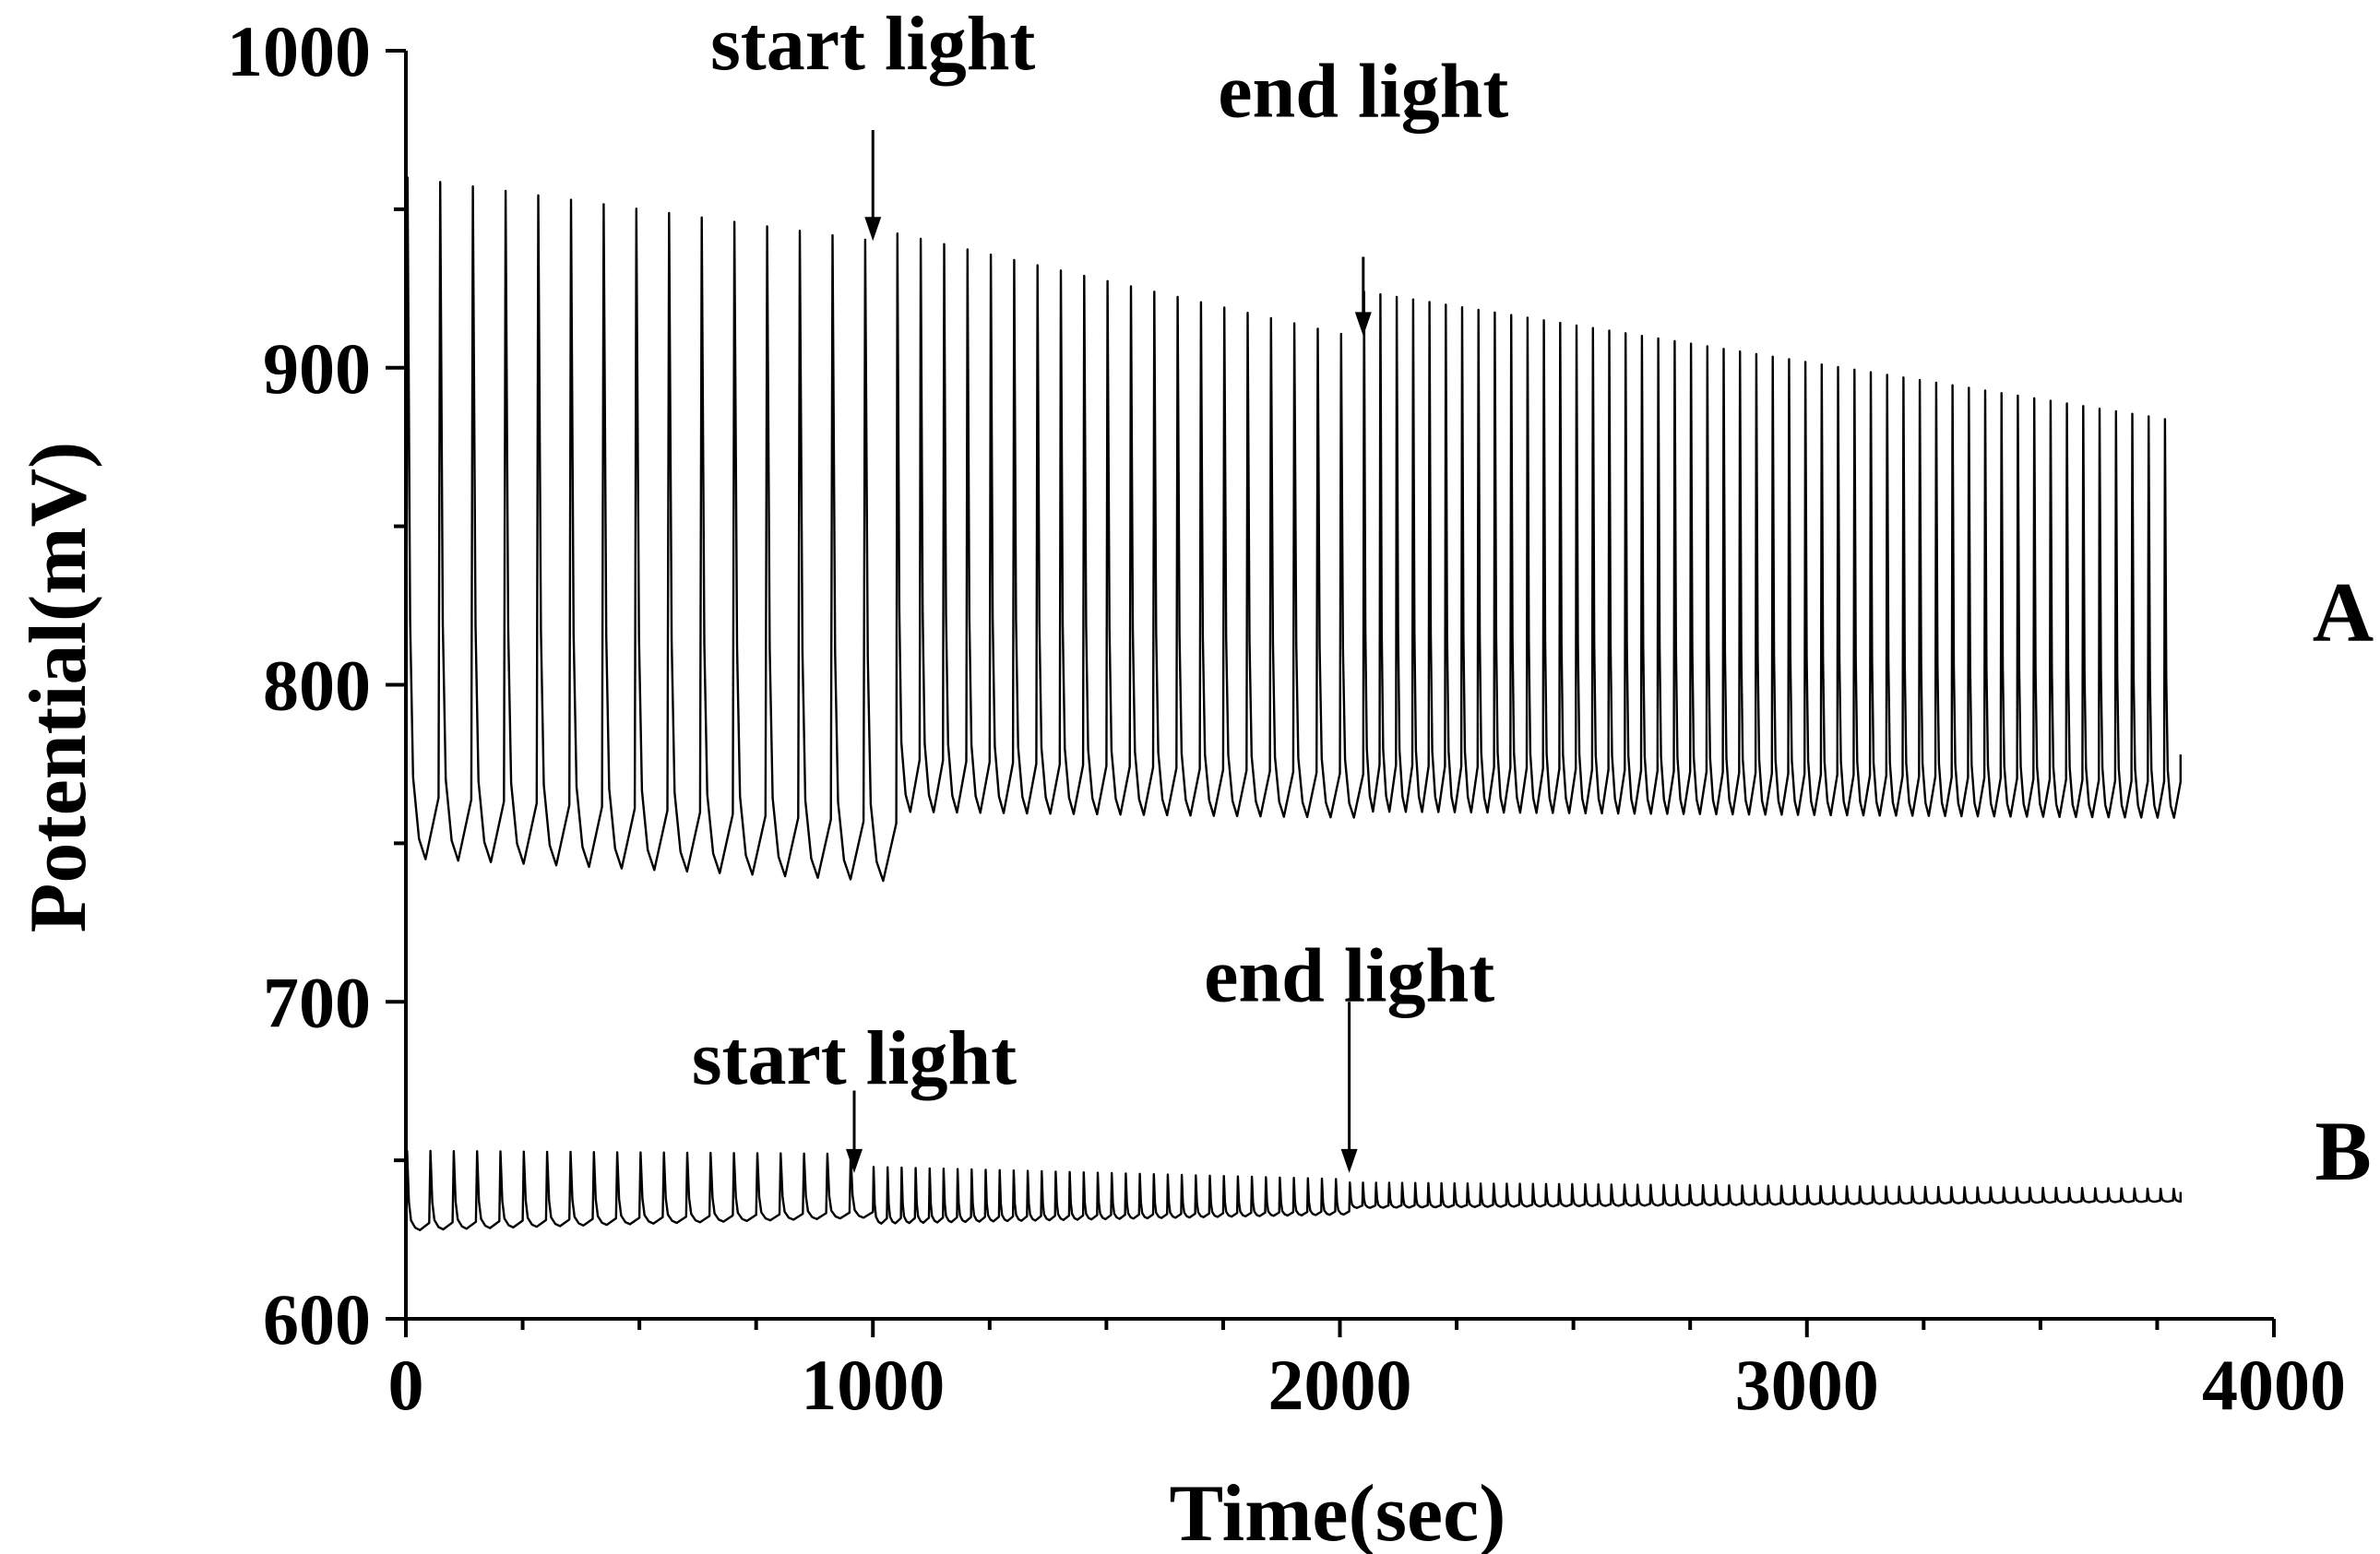 This screenshot has height=1554, width=2380. Describe the element at coordinates (299, 51) in the screenshot. I see `y-tick-label: 1000` at that location.